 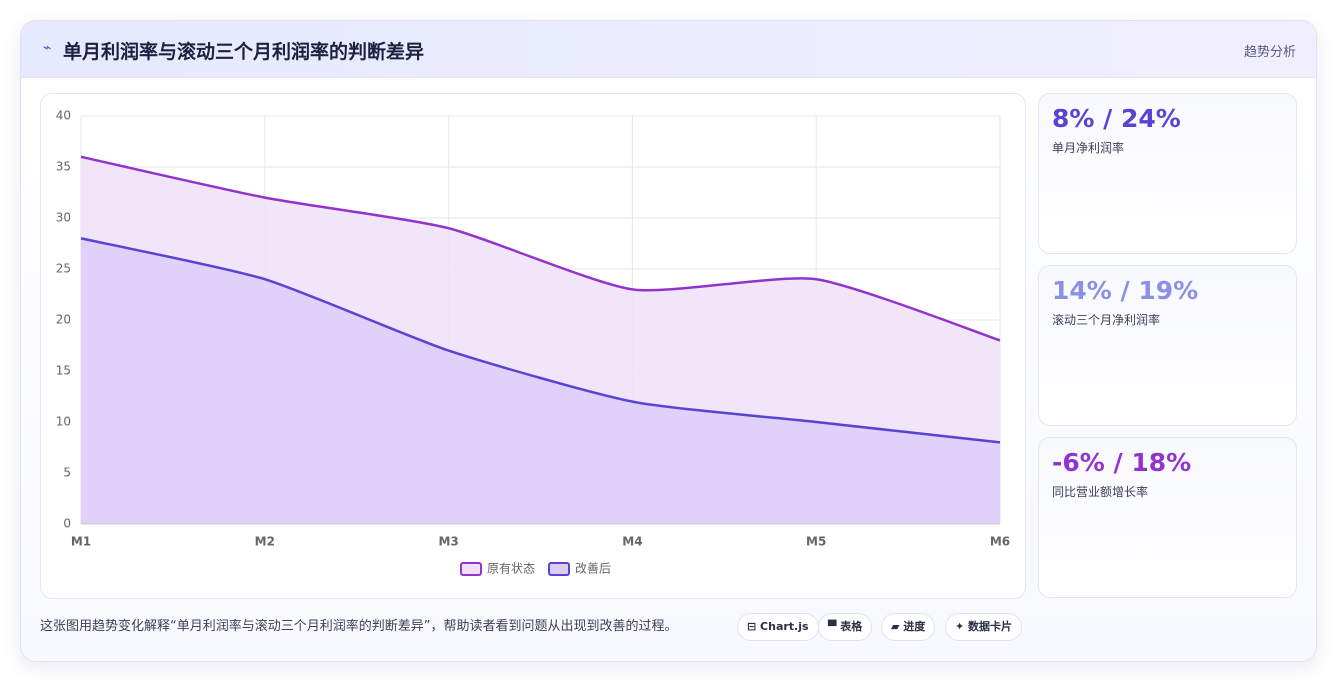 I want to click on y-tick-label: 15, so click(x=63, y=371).